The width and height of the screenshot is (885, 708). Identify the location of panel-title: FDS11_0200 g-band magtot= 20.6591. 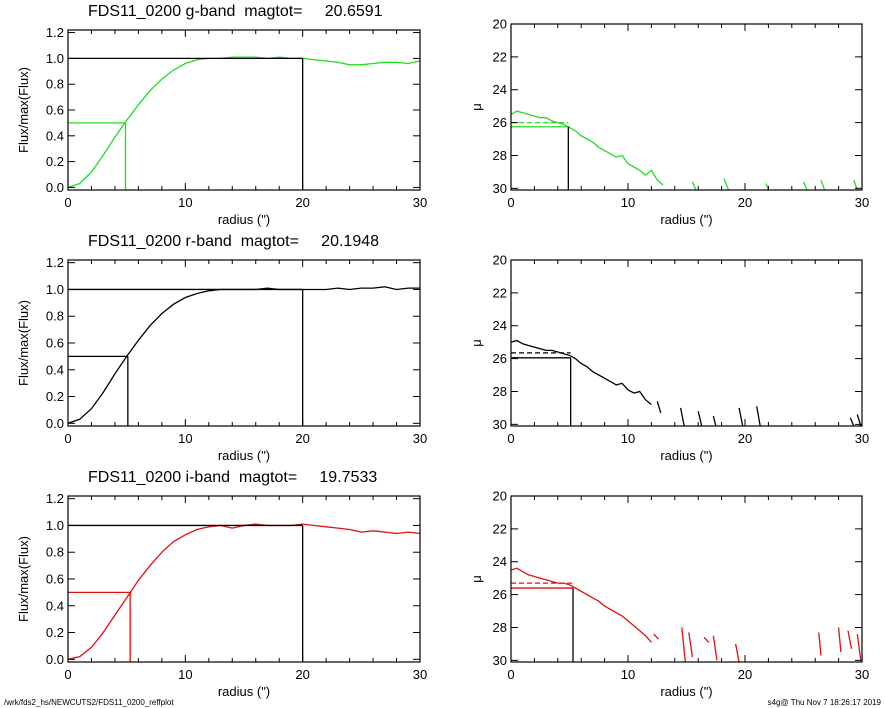
(235, 11).